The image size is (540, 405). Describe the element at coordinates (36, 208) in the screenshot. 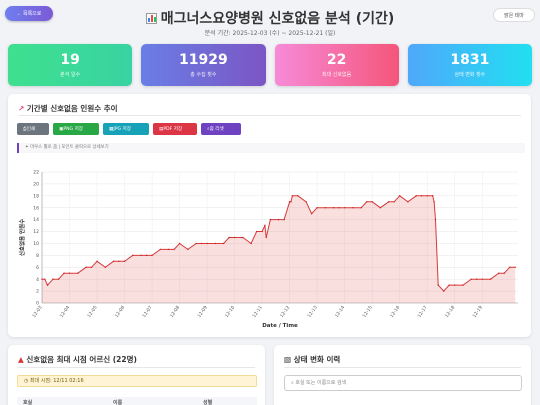

I see `y-tick-label: 16` at that location.